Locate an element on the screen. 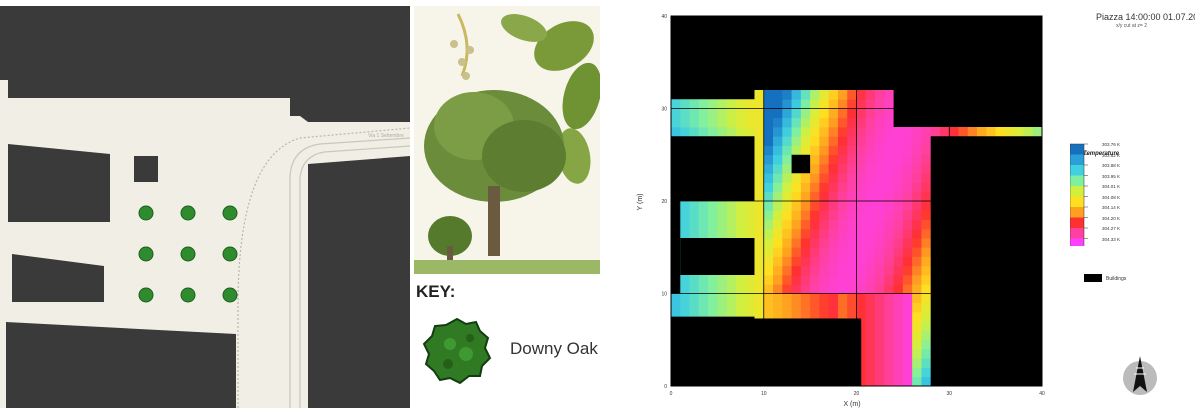  x-tick-label: 20 is located at coordinates (857, 394).